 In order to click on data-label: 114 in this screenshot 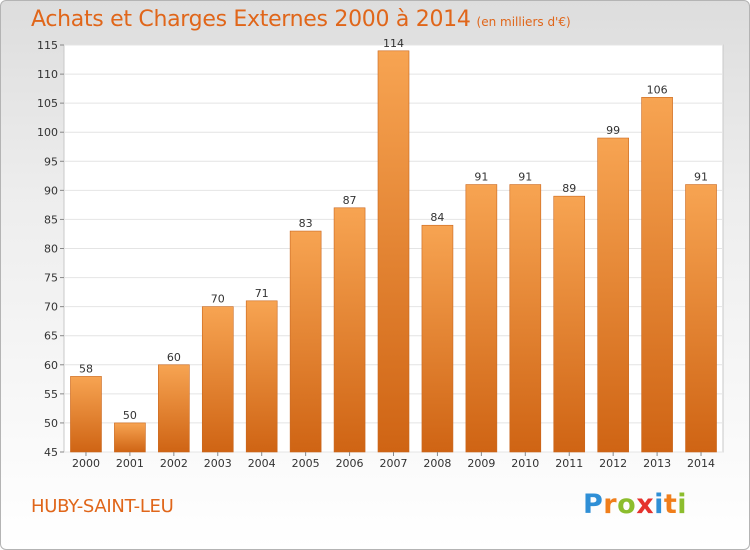, I will do `click(393, 43)`.